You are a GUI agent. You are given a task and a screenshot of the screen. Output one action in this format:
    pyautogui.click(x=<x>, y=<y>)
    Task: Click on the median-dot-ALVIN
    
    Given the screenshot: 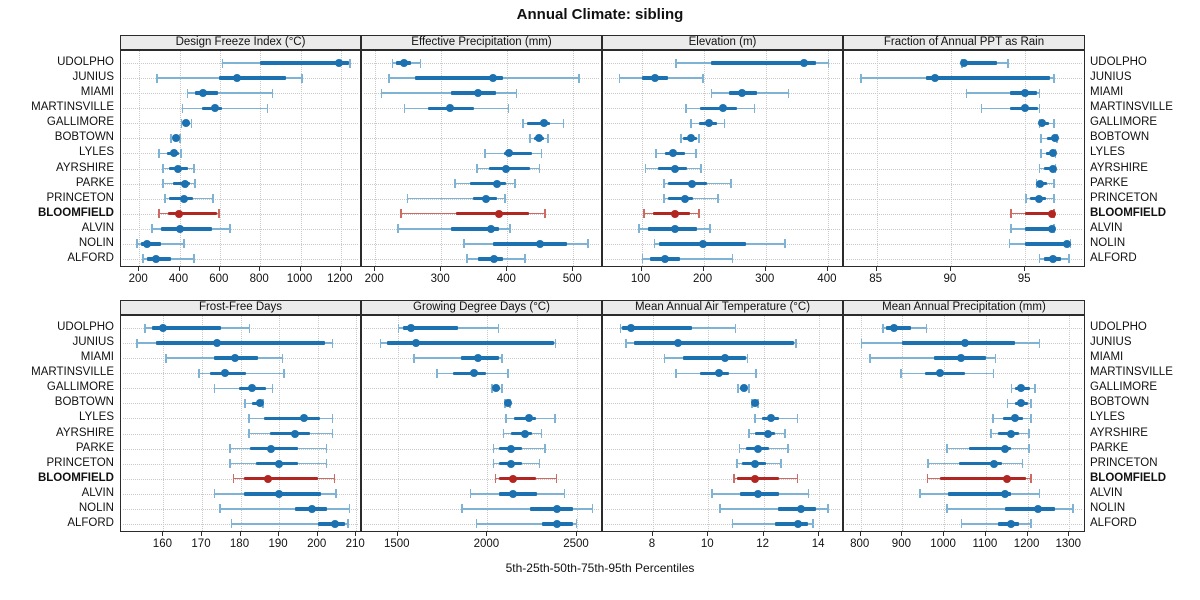 What is the action you would take?
    pyautogui.click(x=490, y=228)
    